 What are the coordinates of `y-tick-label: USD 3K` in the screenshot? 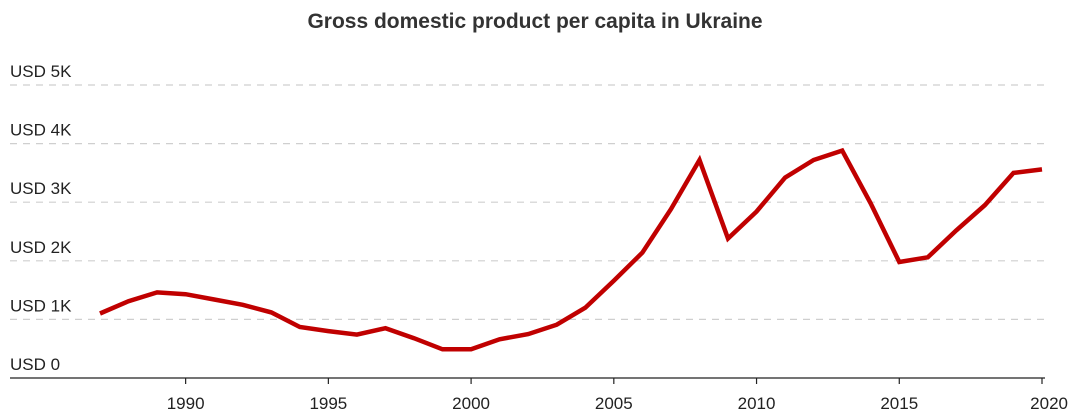 It's located at (41, 188).